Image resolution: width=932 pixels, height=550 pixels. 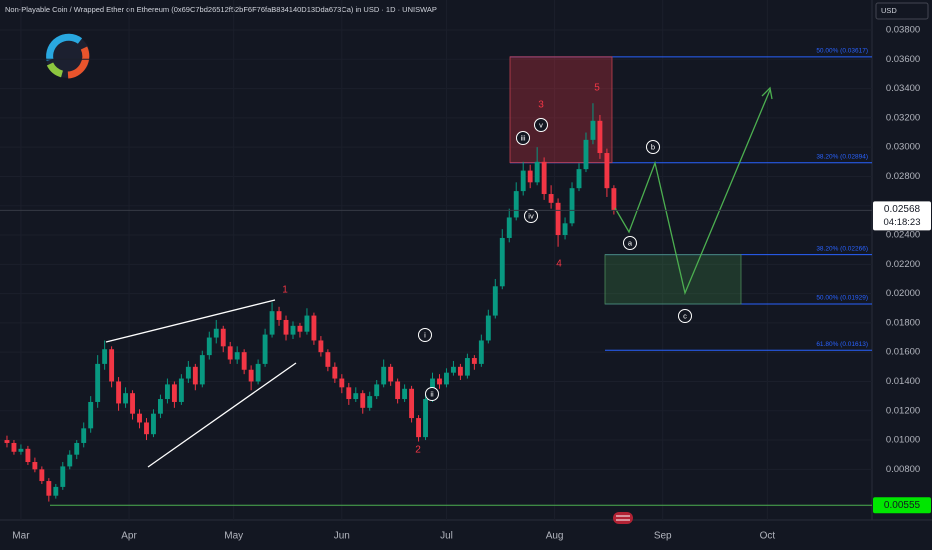 What do you see at coordinates (902, 216) in the screenshot?
I see `last-price-tag` at bounding box center [902, 216].